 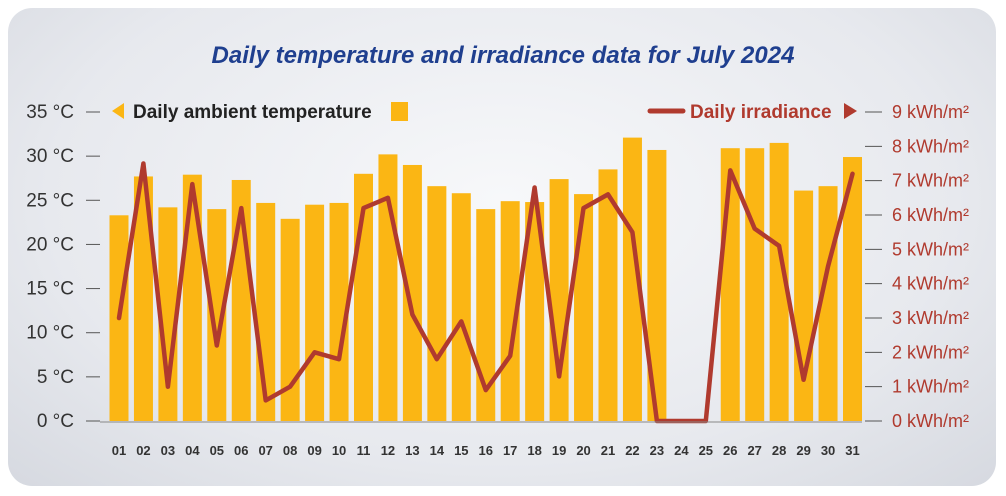 What do you see at coordinates (388, 450) in the screenshot?
I see `x-axis-tick-label: 12` at bounding box center [388, 450].